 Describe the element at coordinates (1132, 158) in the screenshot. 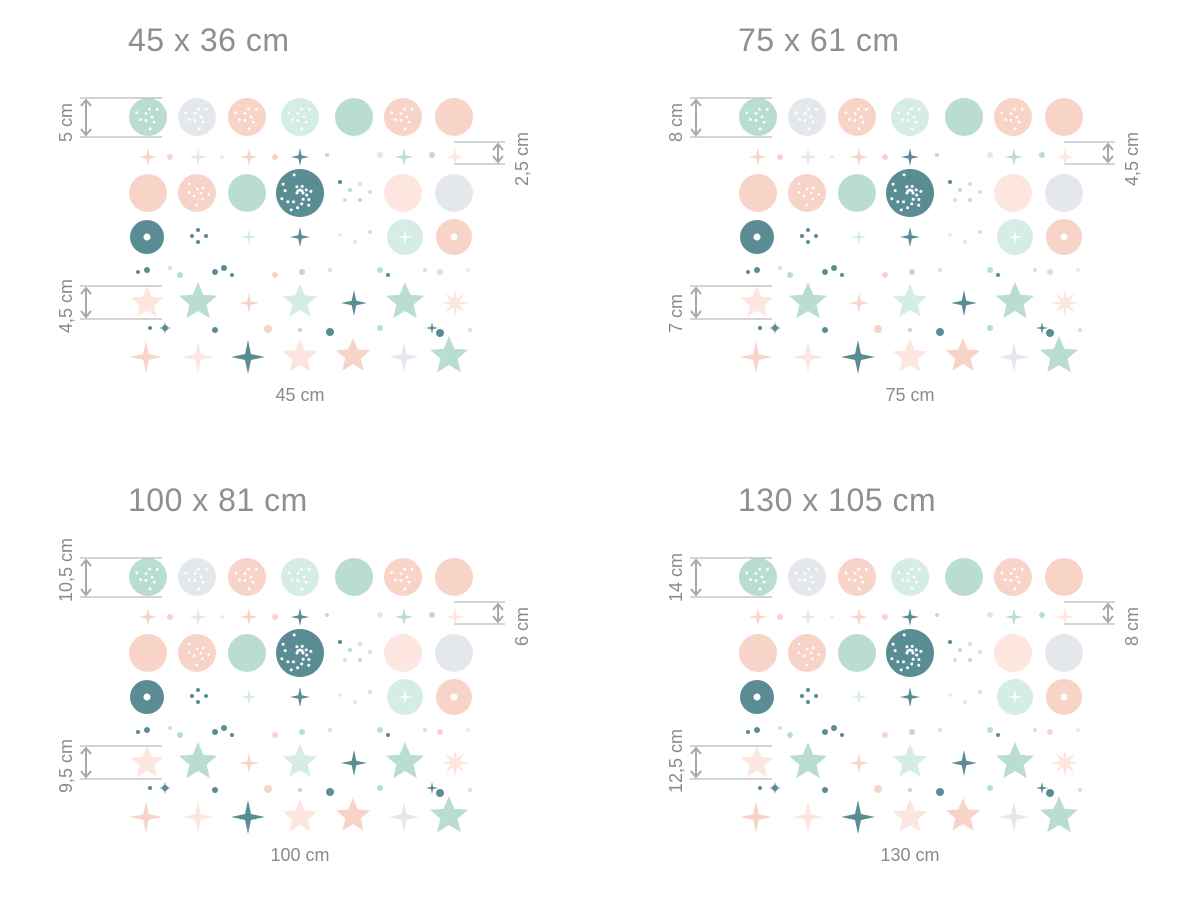

I see `small-star-height-label: 4,5 cm` at that location.